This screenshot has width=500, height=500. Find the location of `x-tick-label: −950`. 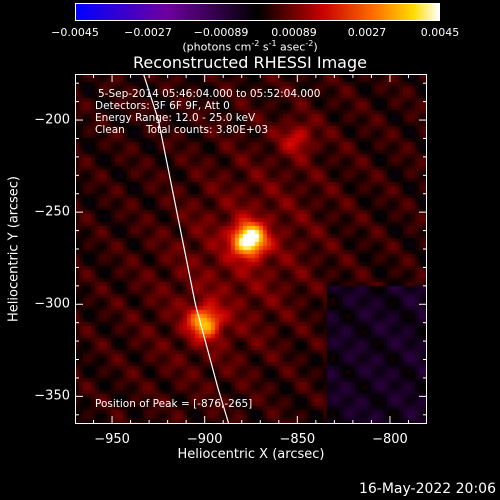

x-tick-label: −950 is located at coordinates (112, 439).